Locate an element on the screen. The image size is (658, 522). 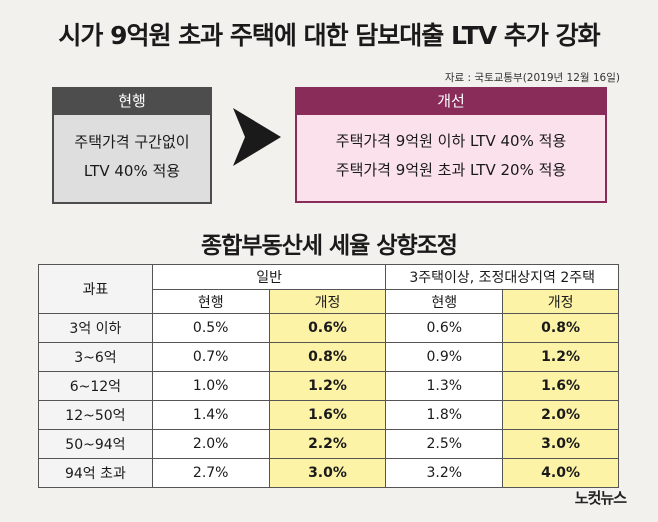
general-revised-cell: 0.8% is located at coordinates (327, 357).